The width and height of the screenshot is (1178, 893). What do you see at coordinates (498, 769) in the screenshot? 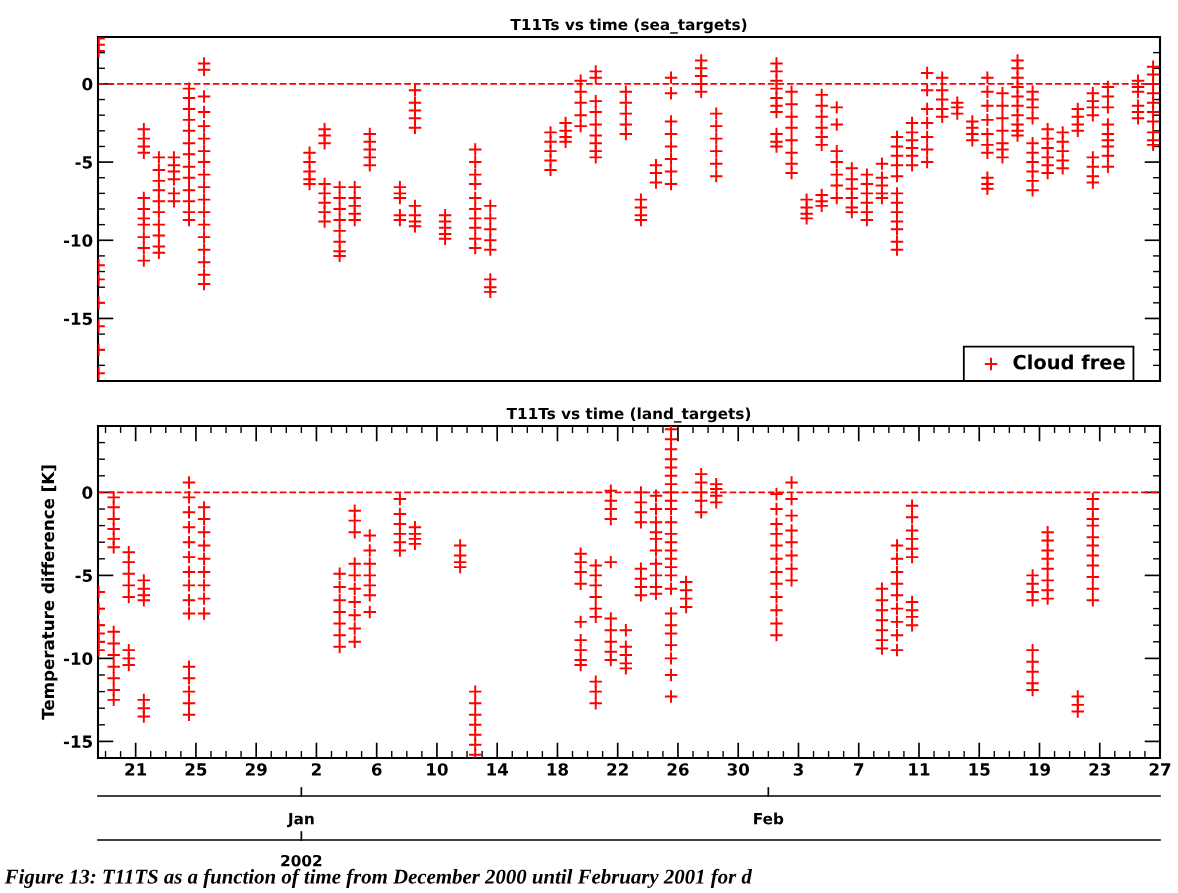
I see `x-tick-label: 14` at bounding box center [498, 769].